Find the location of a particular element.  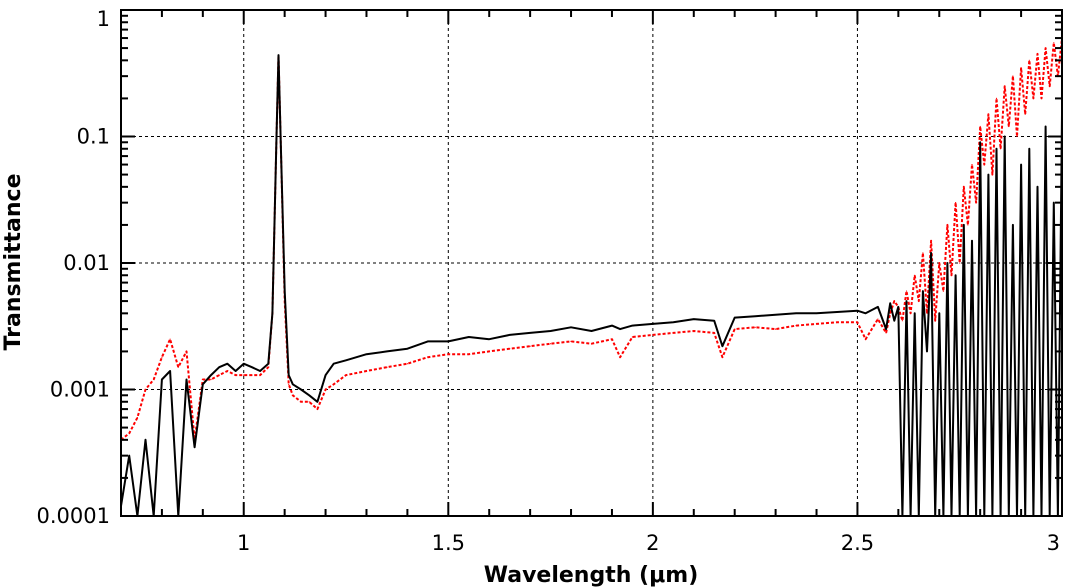

x-axis-label: Wavelength (μm) is located at coordinates (591, 575).